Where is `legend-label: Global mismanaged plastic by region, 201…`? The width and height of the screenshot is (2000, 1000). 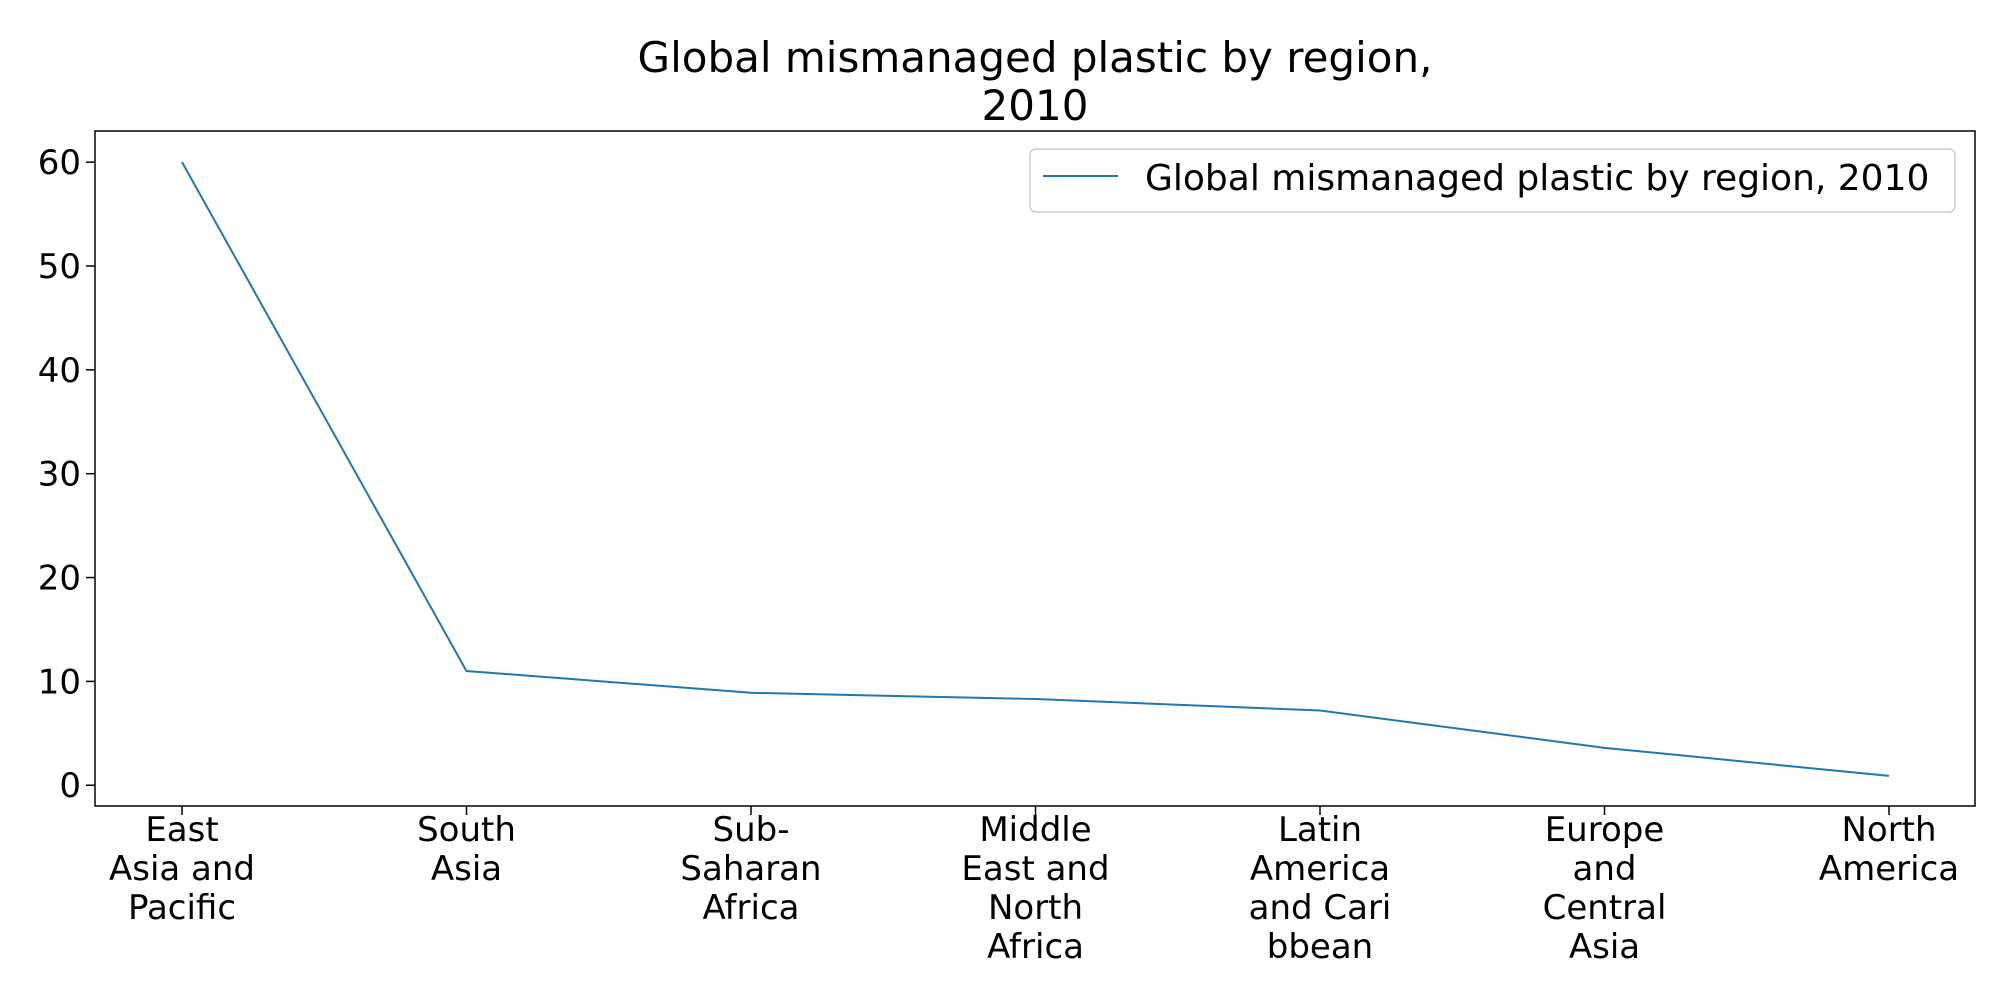 legend-label: Global mismanaged plastic by region, 201… is located at coordinates (1537, 178).